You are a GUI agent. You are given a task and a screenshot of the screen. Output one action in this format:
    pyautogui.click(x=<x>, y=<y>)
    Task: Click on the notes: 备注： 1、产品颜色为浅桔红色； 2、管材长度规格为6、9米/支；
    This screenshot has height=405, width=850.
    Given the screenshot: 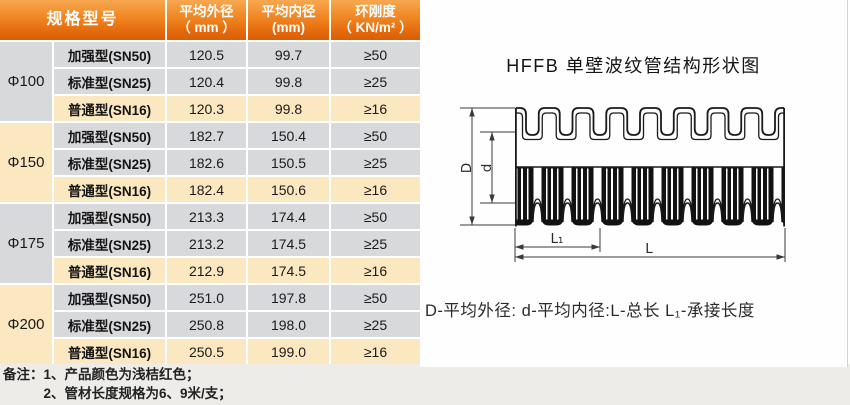 What is the action you would take?
    pyautogui.click(x=117, y=384)
    